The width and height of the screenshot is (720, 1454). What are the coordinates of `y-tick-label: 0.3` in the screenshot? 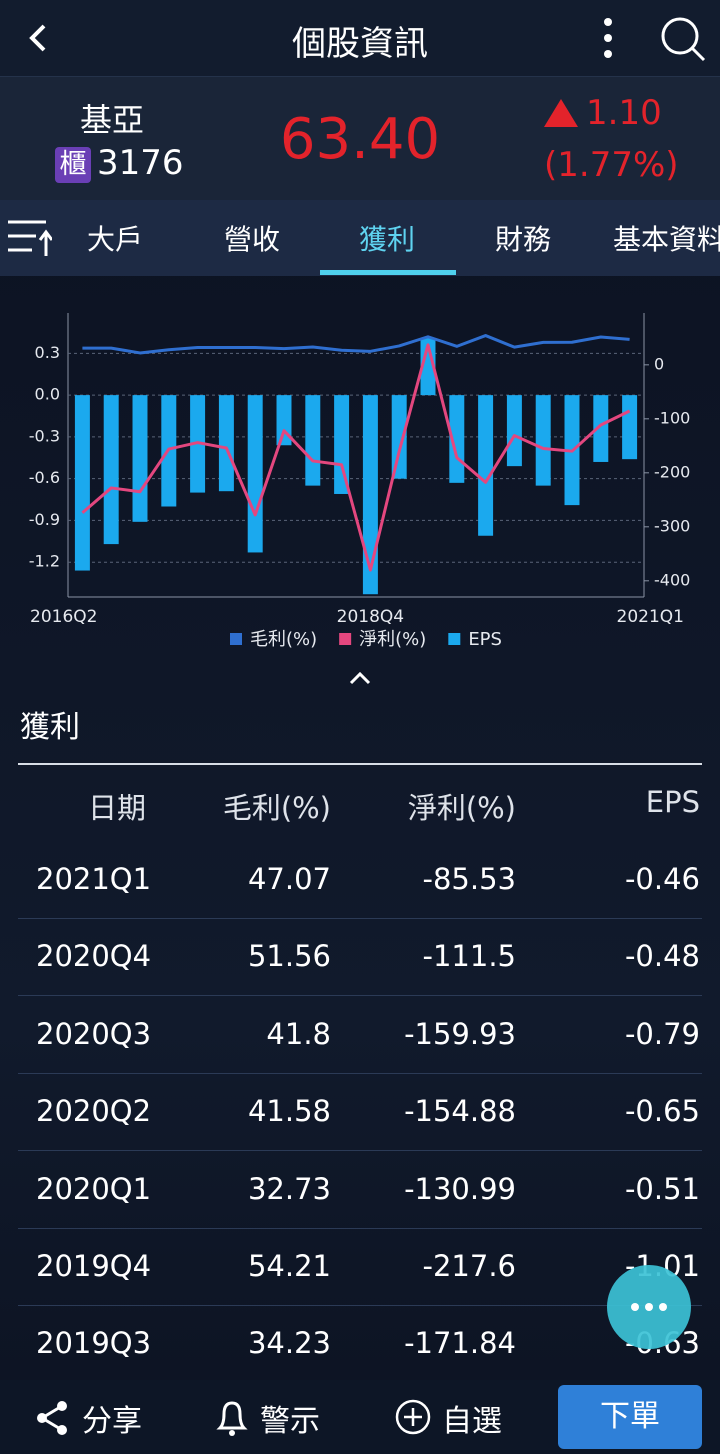 It's located at (47, 352).